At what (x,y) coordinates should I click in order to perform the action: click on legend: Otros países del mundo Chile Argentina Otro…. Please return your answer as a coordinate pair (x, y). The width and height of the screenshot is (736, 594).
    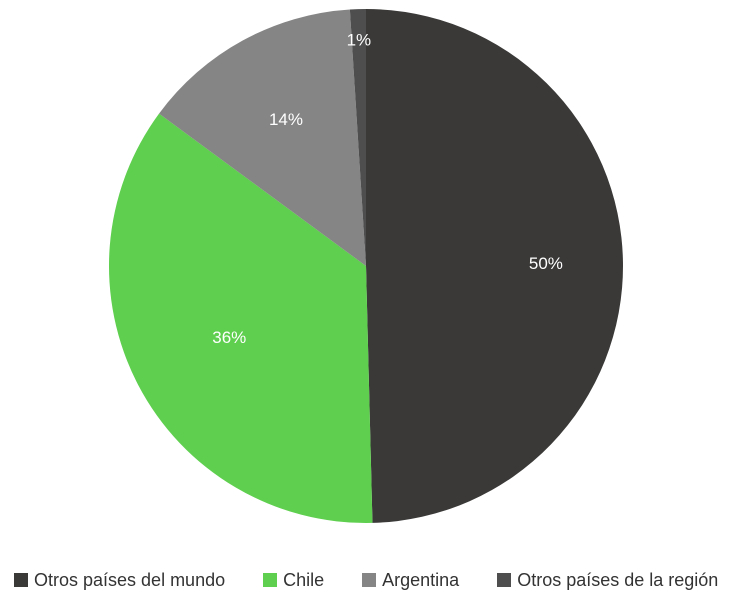
    Looking at the image, I should click on (366, 580).